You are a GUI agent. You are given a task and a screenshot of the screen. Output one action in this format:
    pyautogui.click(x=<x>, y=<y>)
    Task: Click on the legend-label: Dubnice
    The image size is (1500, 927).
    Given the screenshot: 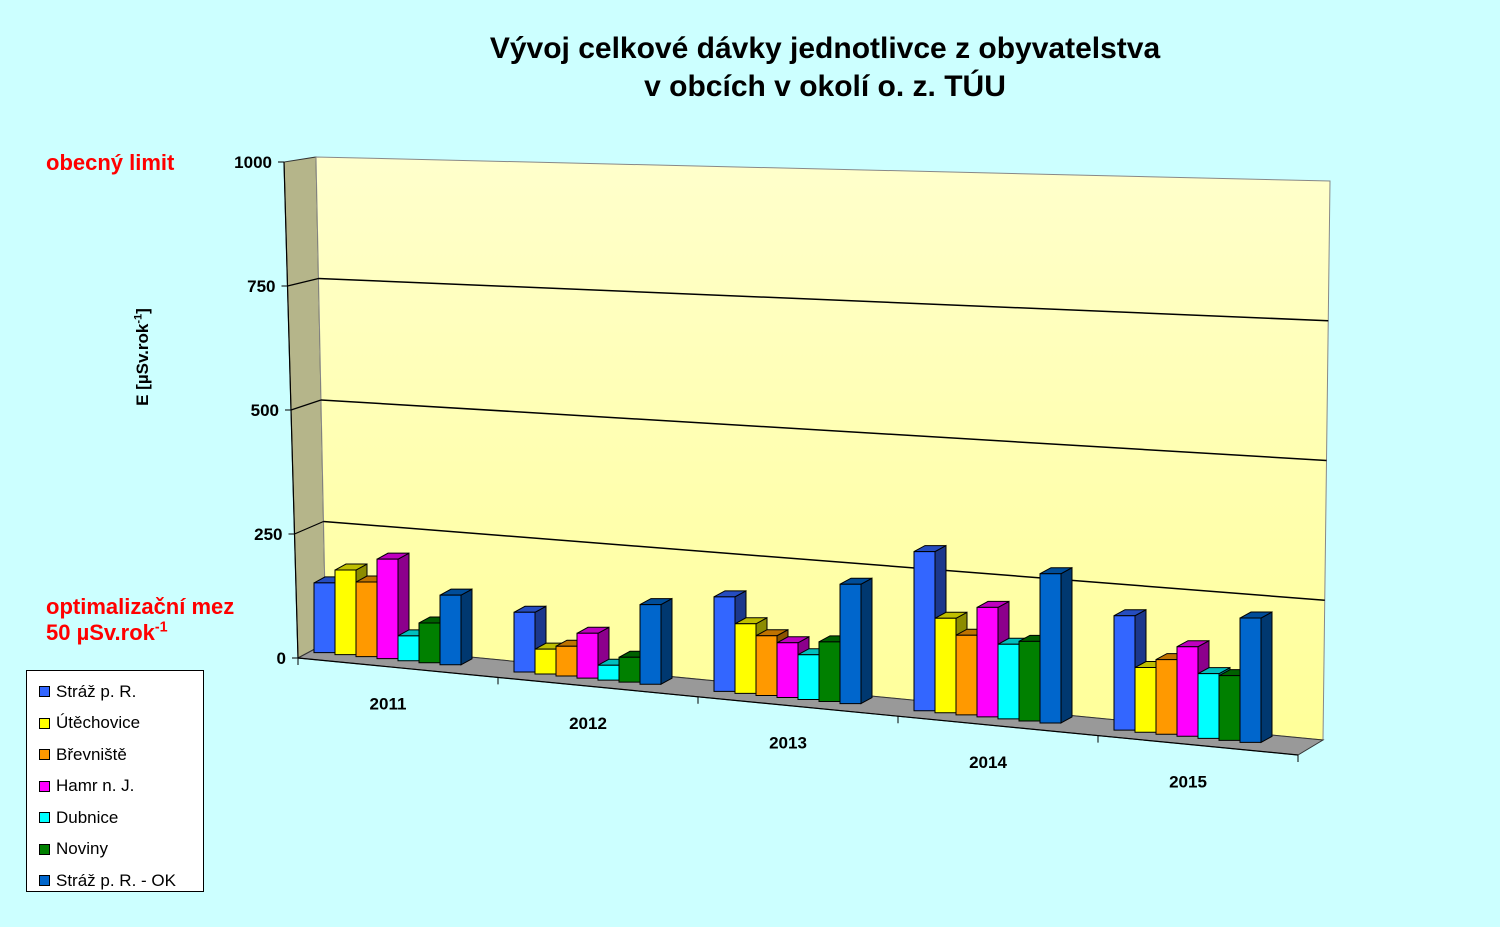 What is the action you would take?
    pyautogui.click(x=87, y=817)
    